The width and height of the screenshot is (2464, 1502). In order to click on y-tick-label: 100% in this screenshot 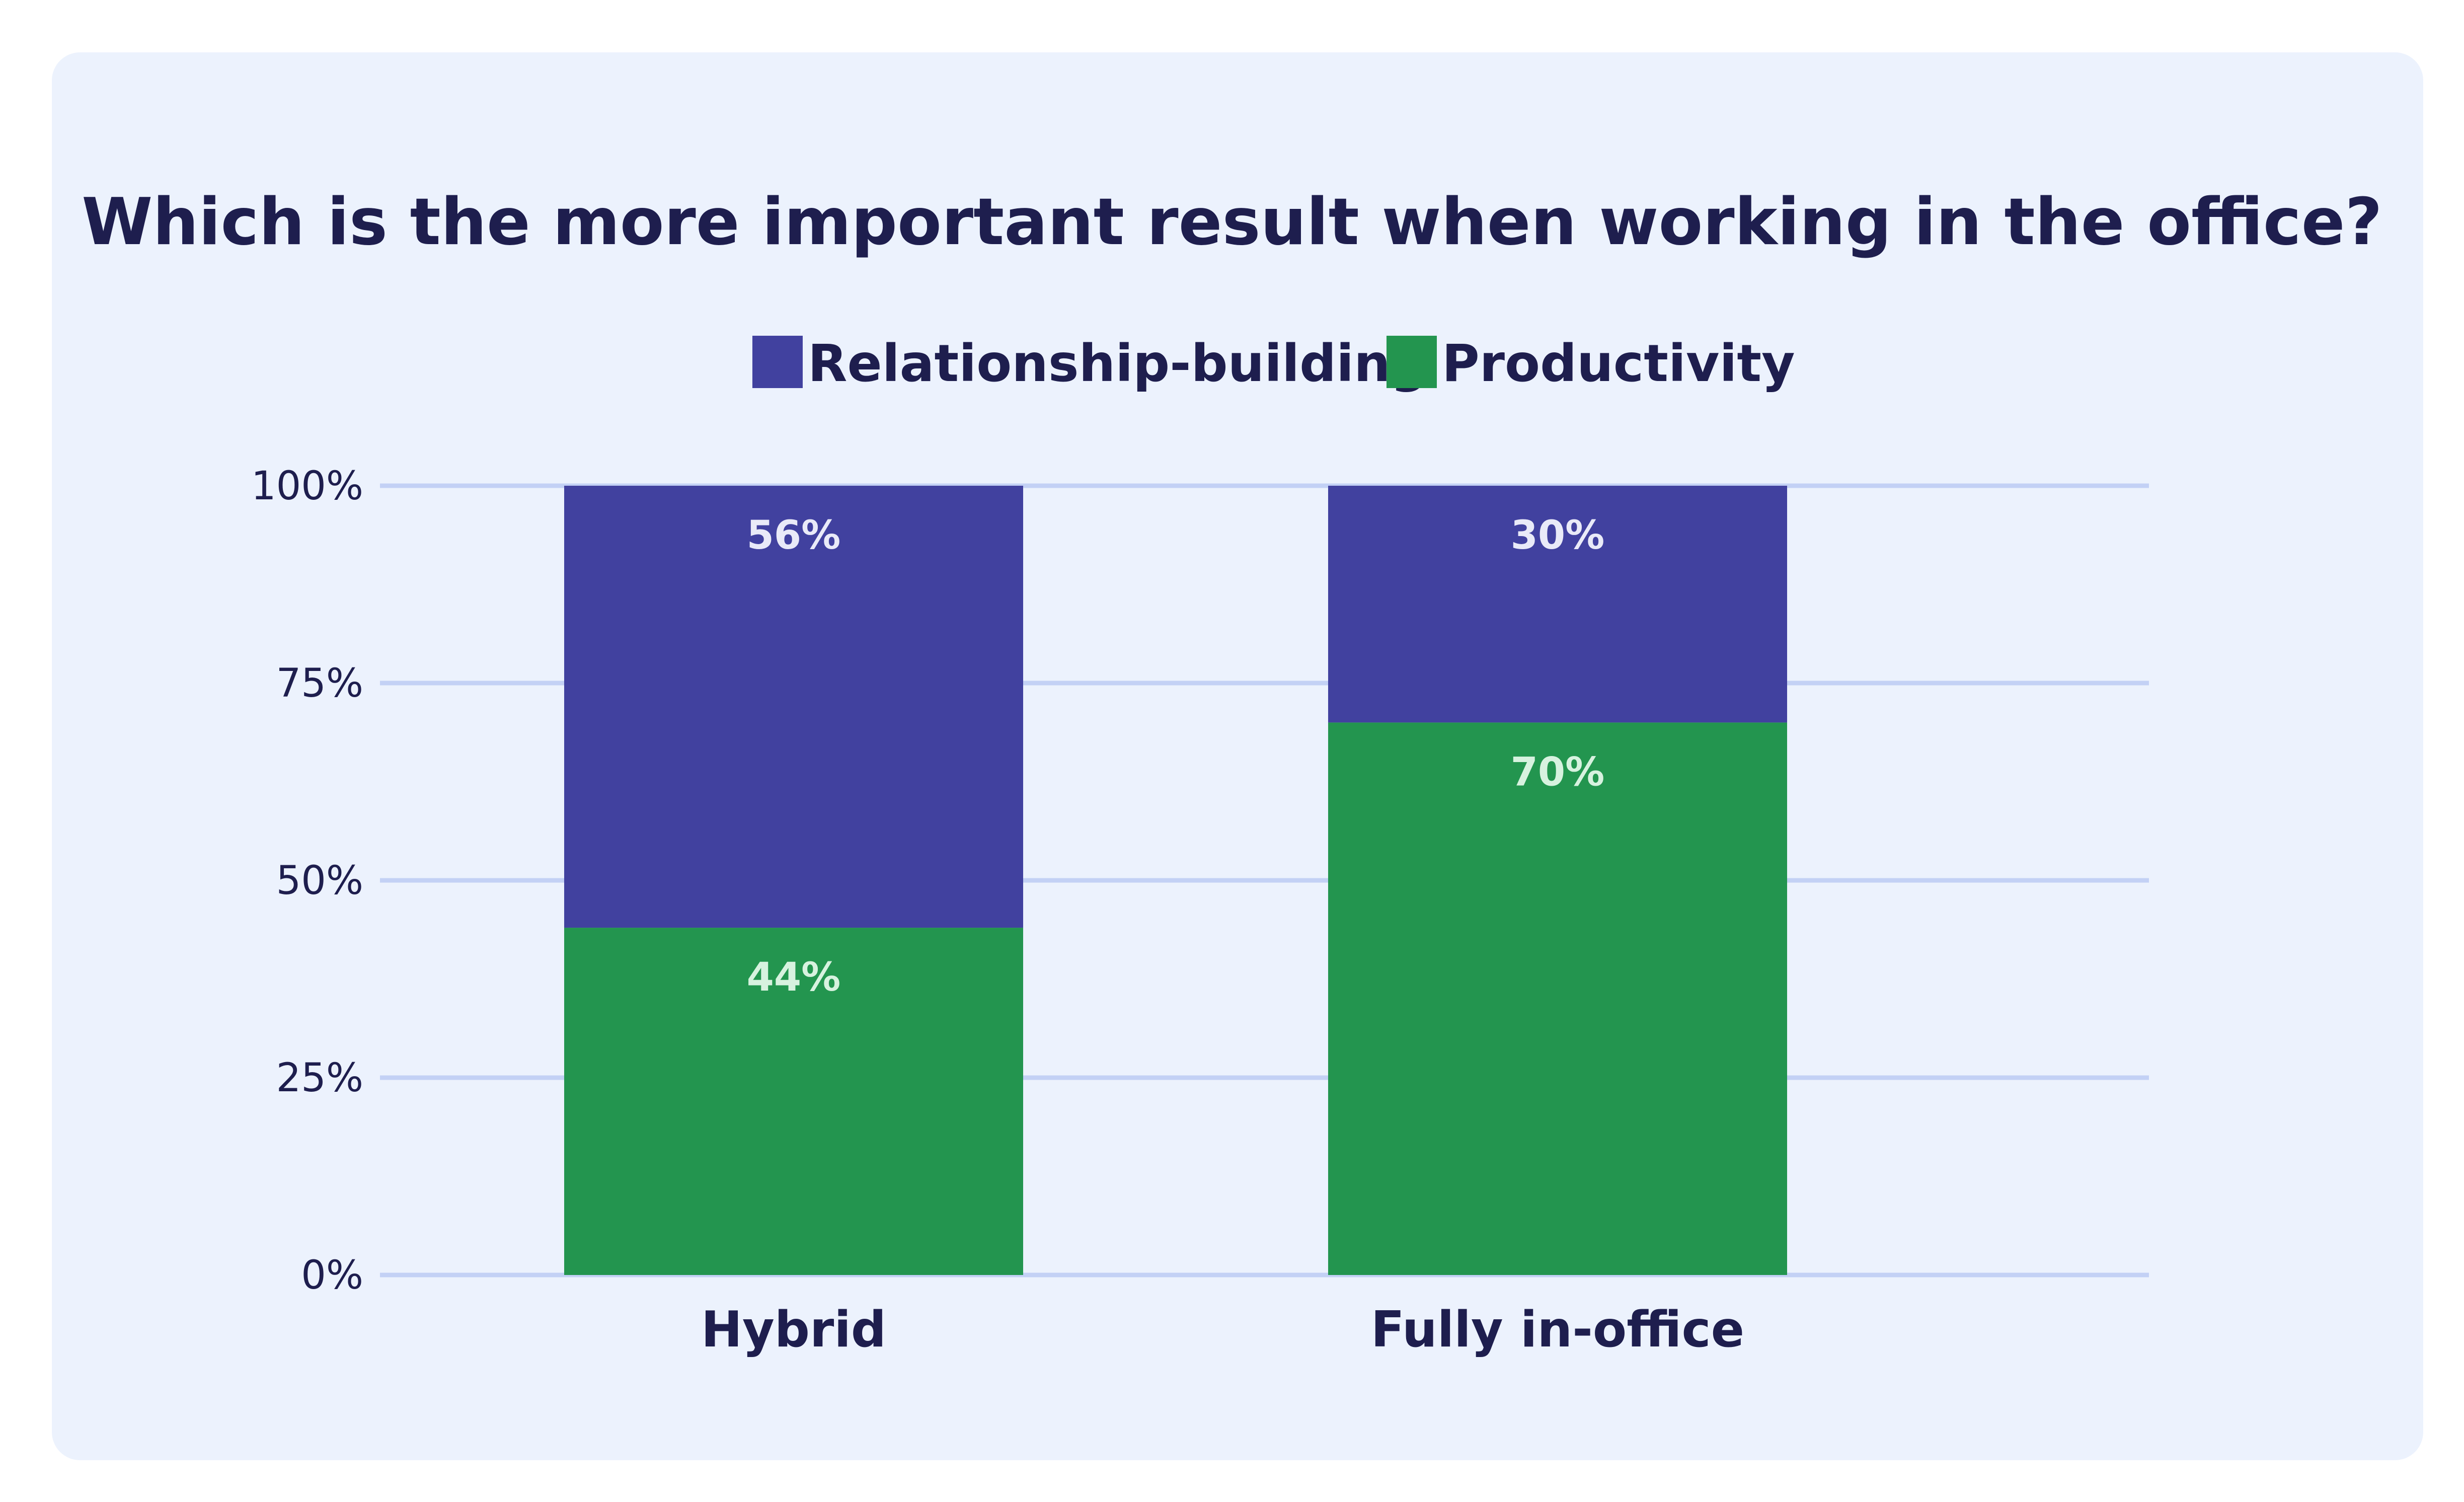, I will do `click(307, 486)`.